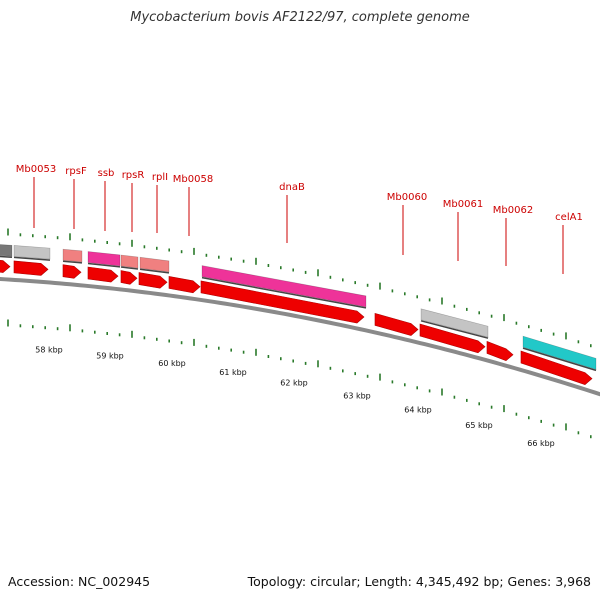  Describe the element at coordinates (418, 410) in the screenshot. I see `kbp-scale-label: 64 kbp` at that location.